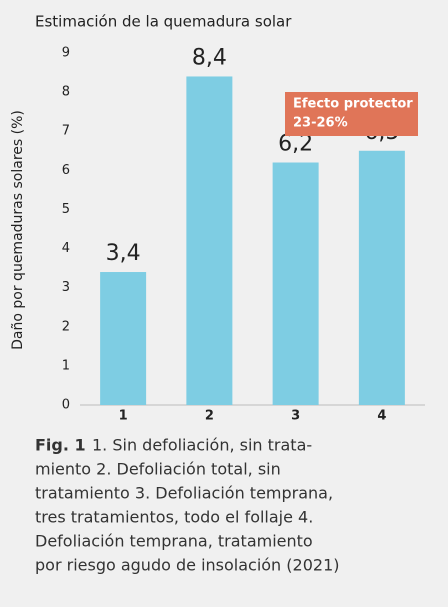  What do you see at coordinates (66, 92) in the screenshot?
I see `y-tick-label: 8` at bounding box center [66, 92].